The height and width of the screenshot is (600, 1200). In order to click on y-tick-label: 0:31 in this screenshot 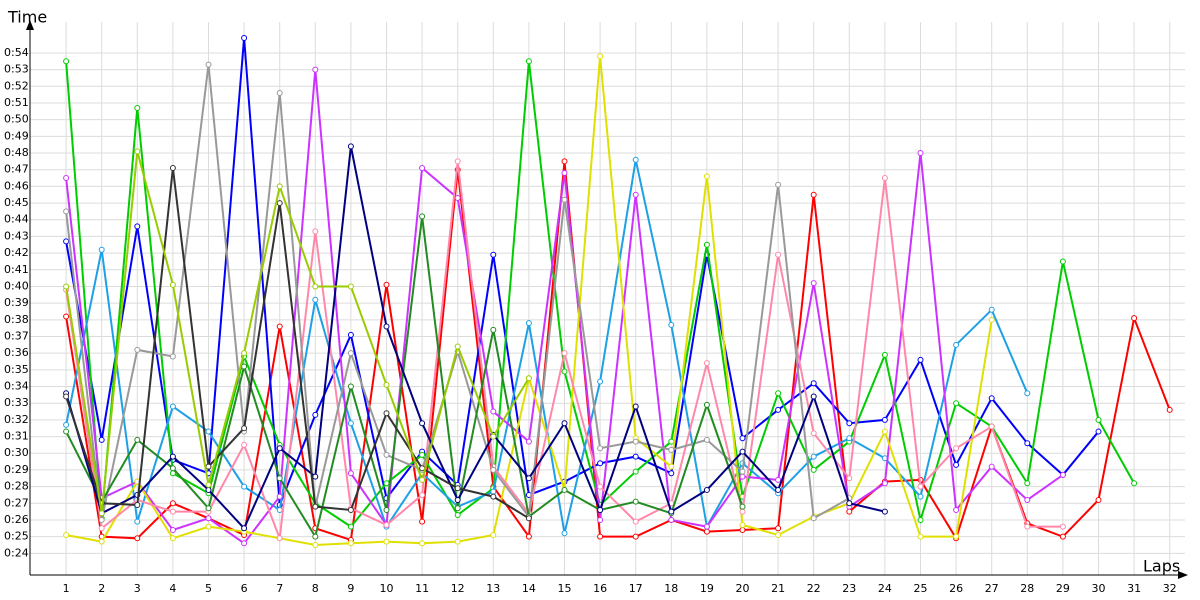, I will do `click(16, 436)`.